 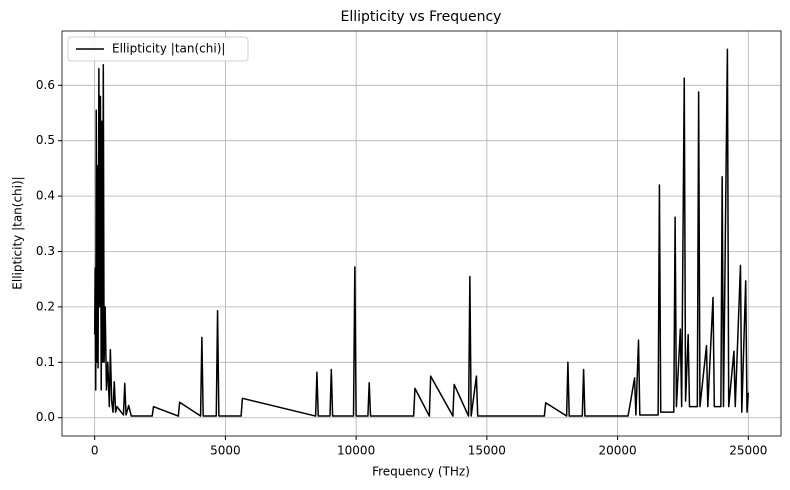 What do you see at coordinates (45, 251) in the screenshot?
I see `y-tick-label: 0.3` at bounding box center [45, 251].